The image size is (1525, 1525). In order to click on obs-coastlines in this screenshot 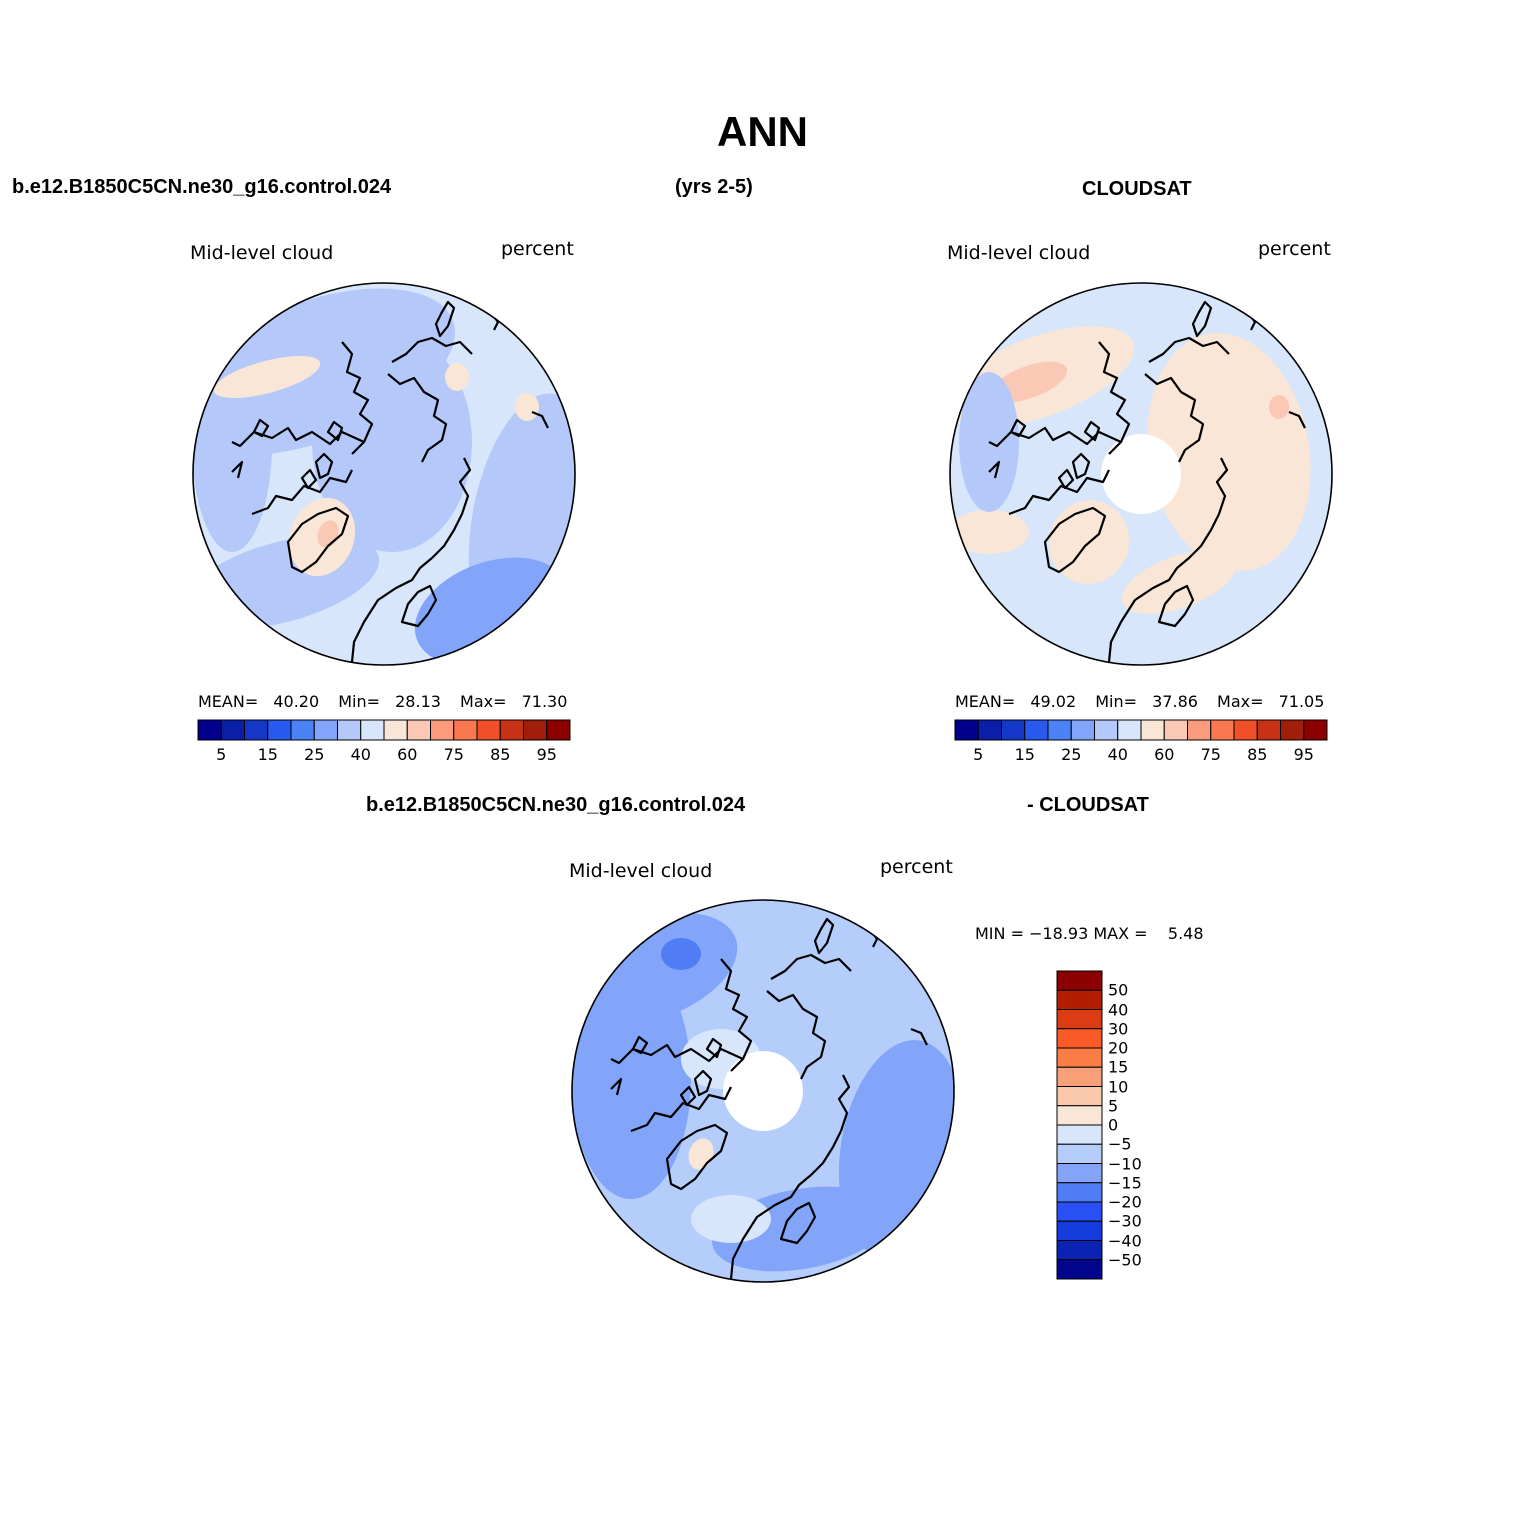, I will do `click(1147, 481)`.